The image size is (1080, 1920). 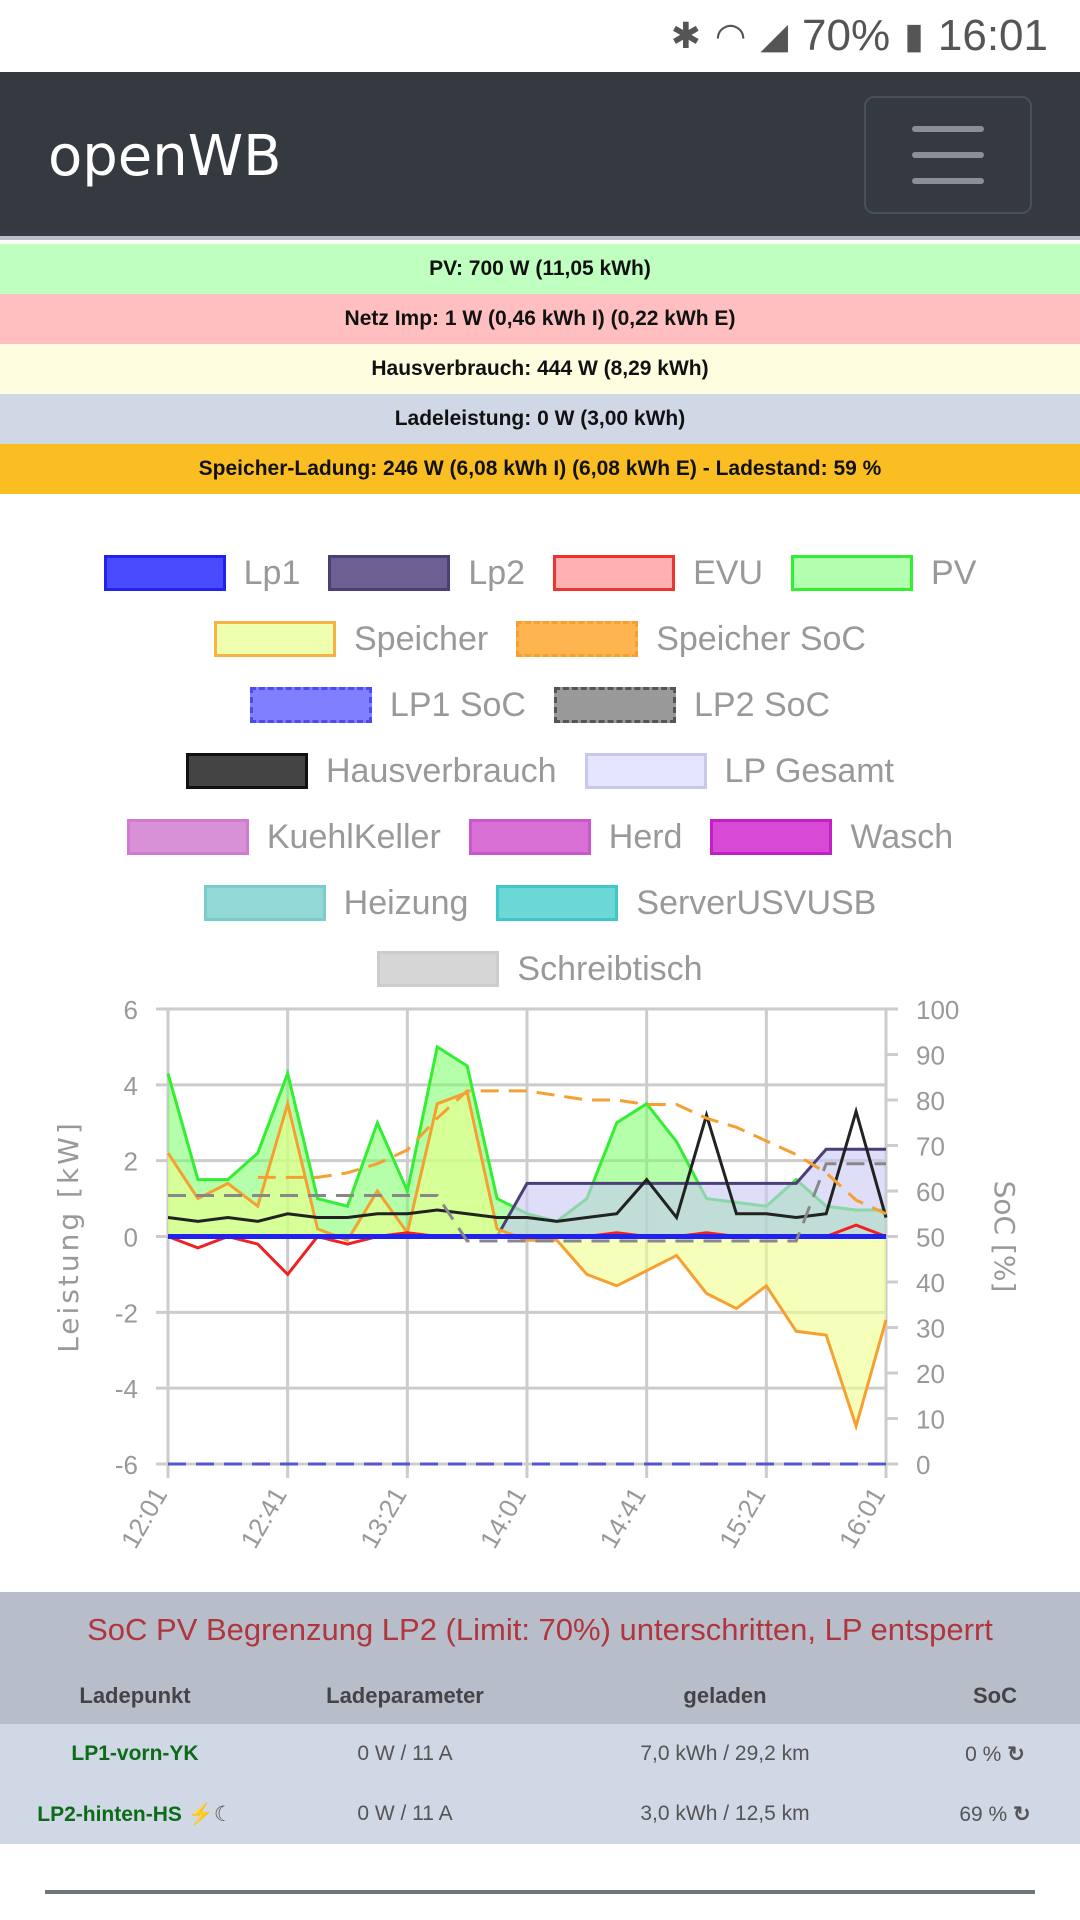 What do you see at coordinates (930, 1374) in the screenshot?
I see `y2-tick-label: 20` at bounding box center [930, 1374].